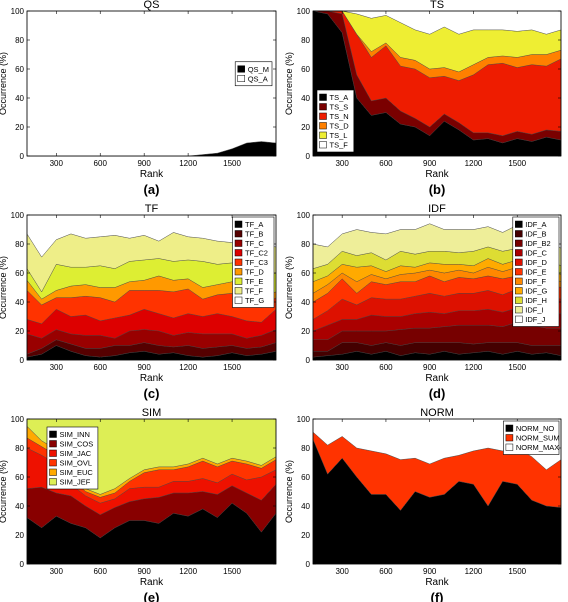 The height and width of the screenshot is (602, 568). Describe the element at coordinates (53, 482) in the screenshot. I see `legend-swatch-sim-jef` at that location.